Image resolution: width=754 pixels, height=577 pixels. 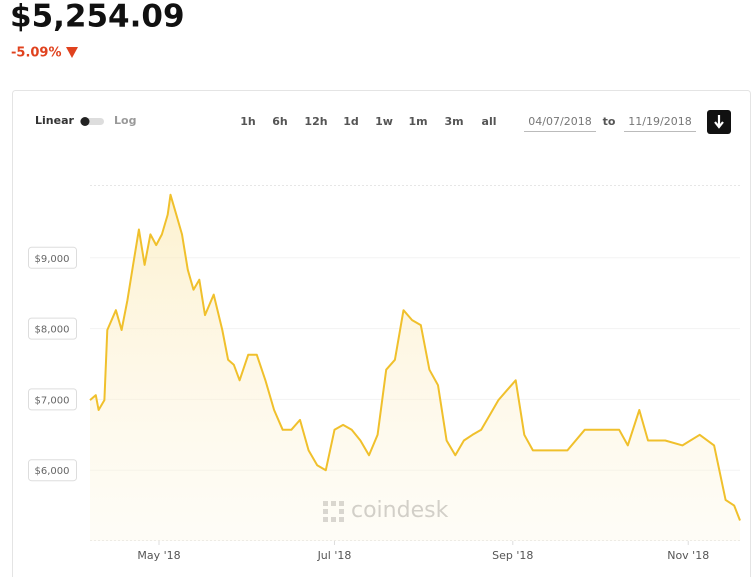 I want to click on y-tick-label: $6,000, so click(x=52, y=471).